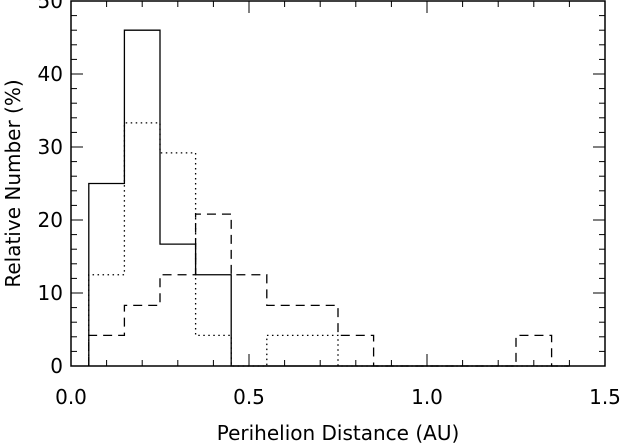  I want to click on y-tick-label: 0, so click(56, 366).